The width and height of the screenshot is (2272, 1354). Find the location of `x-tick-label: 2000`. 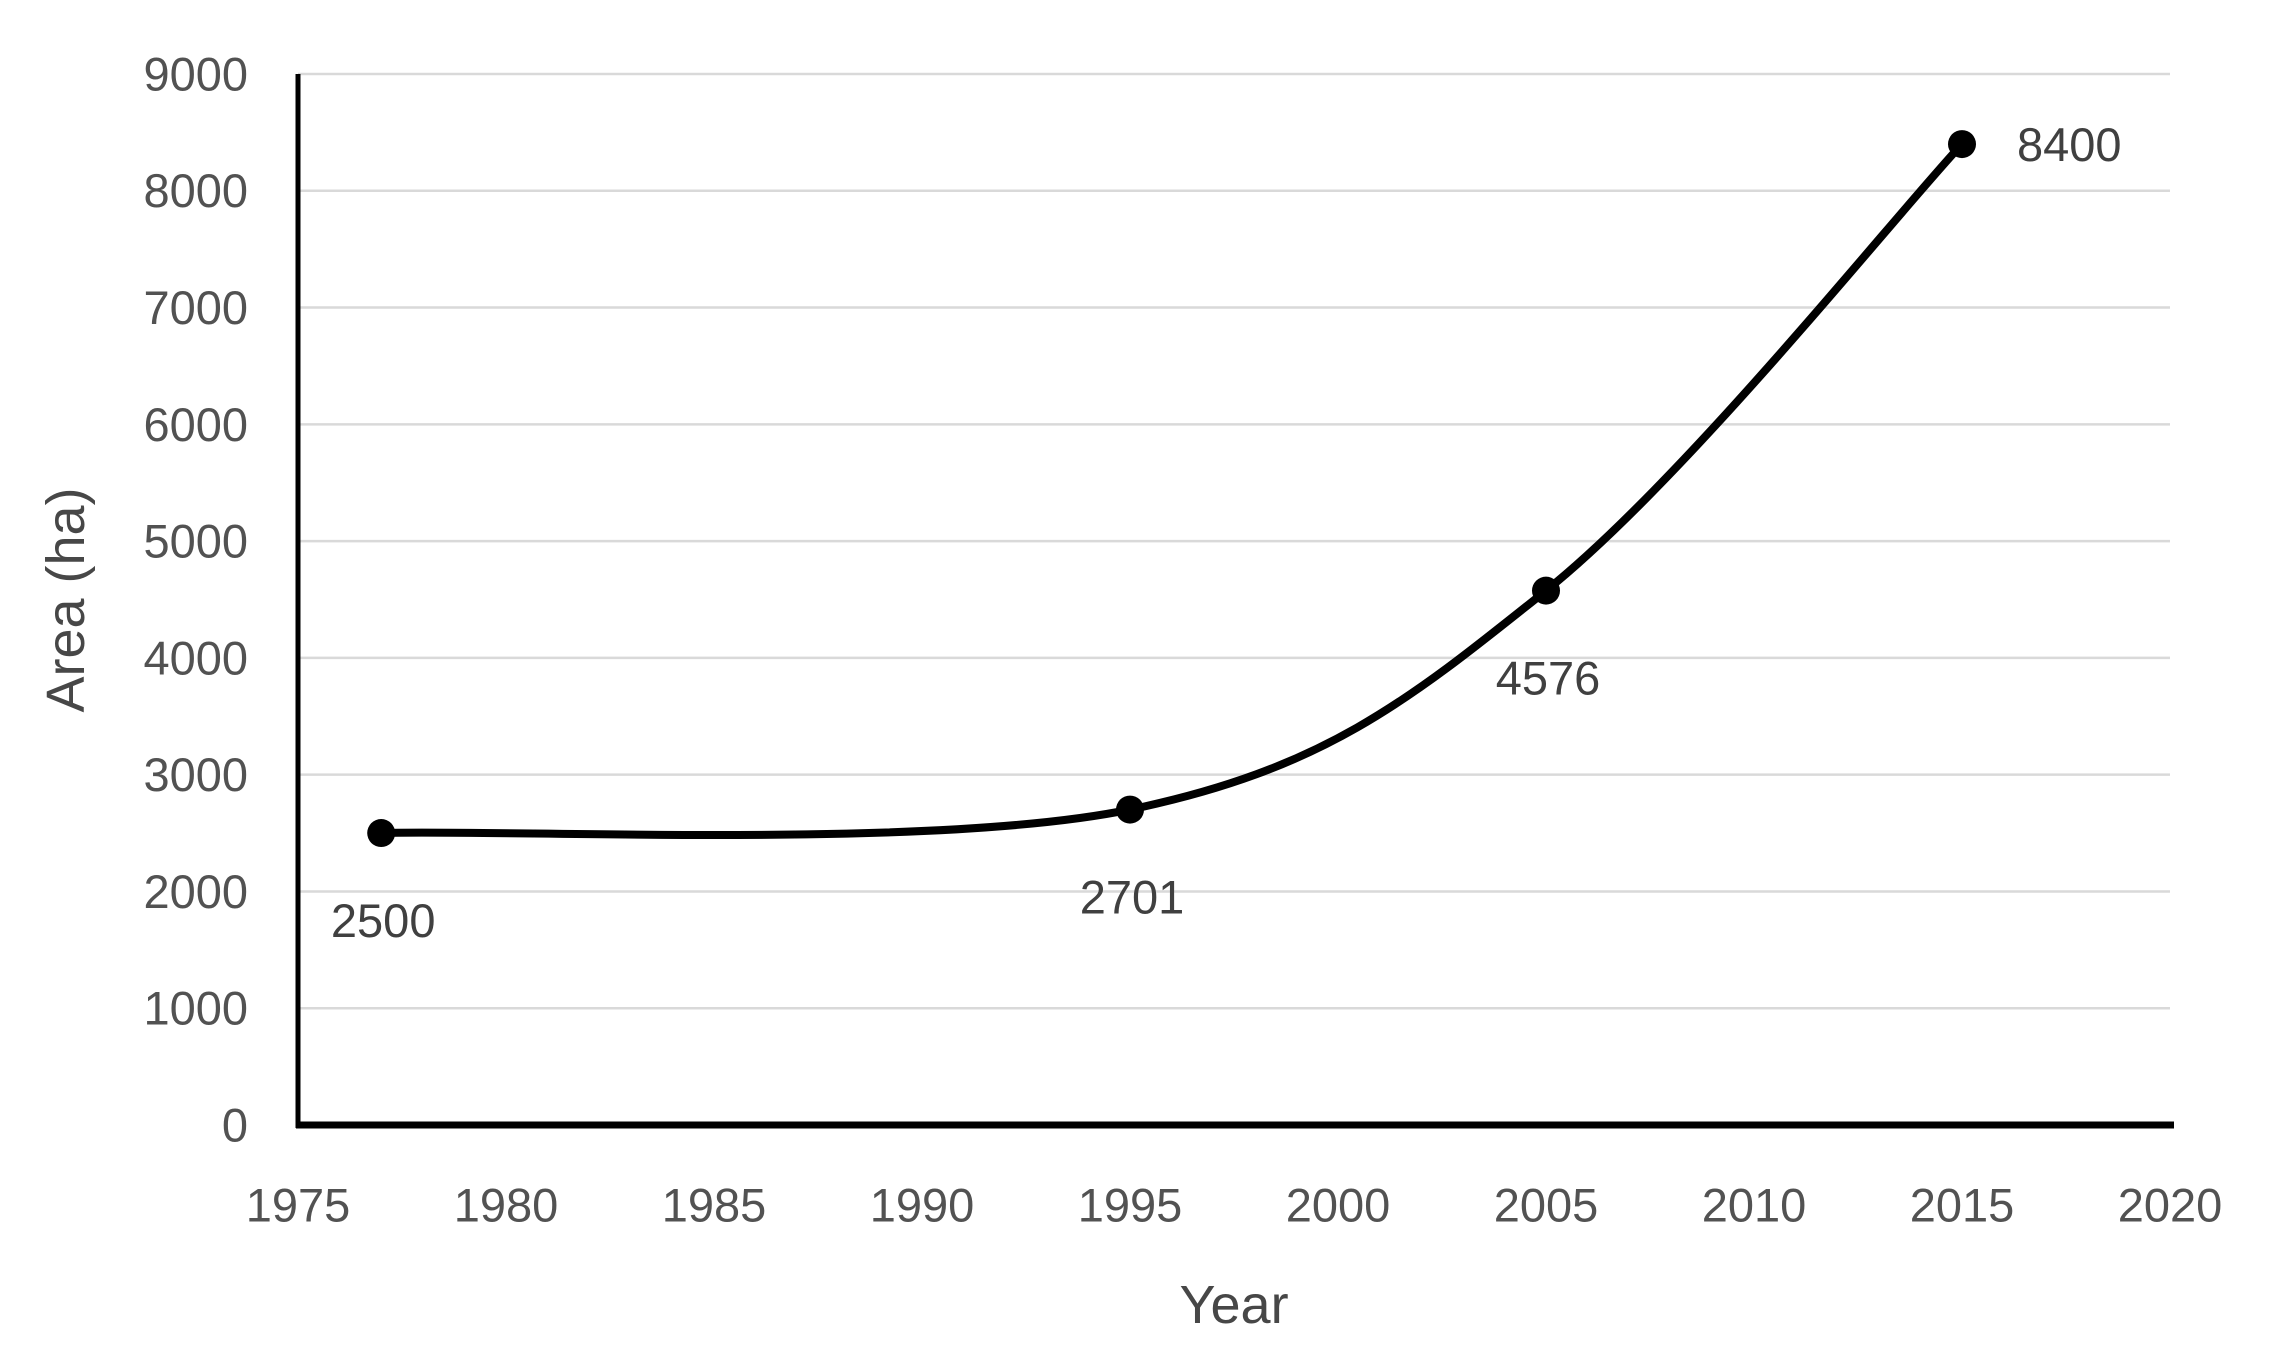

x-tick-label: 2000 is located at coordinates (1338, 1204).